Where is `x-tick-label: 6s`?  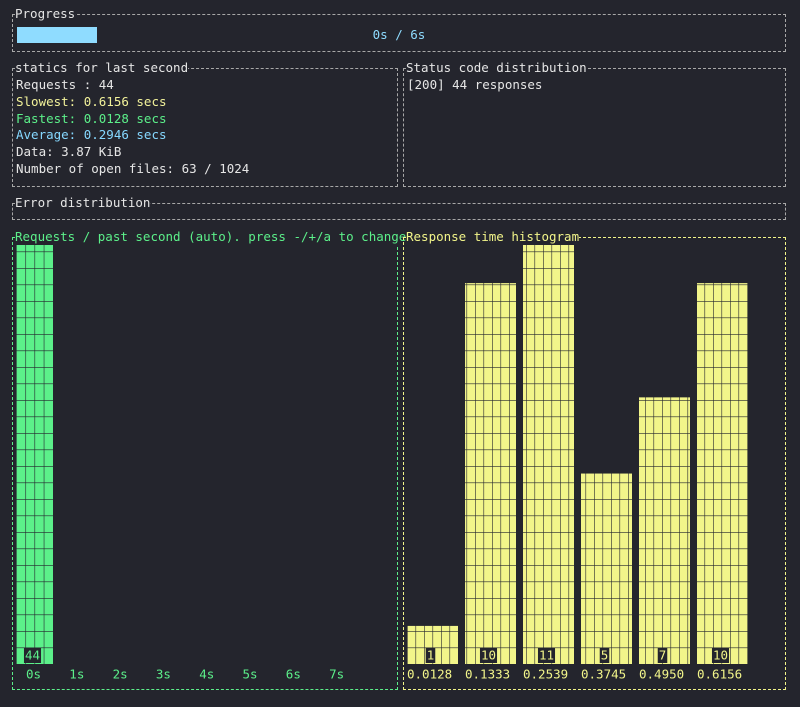
x-tick-label: 6s is located at coordinates (293, 674).